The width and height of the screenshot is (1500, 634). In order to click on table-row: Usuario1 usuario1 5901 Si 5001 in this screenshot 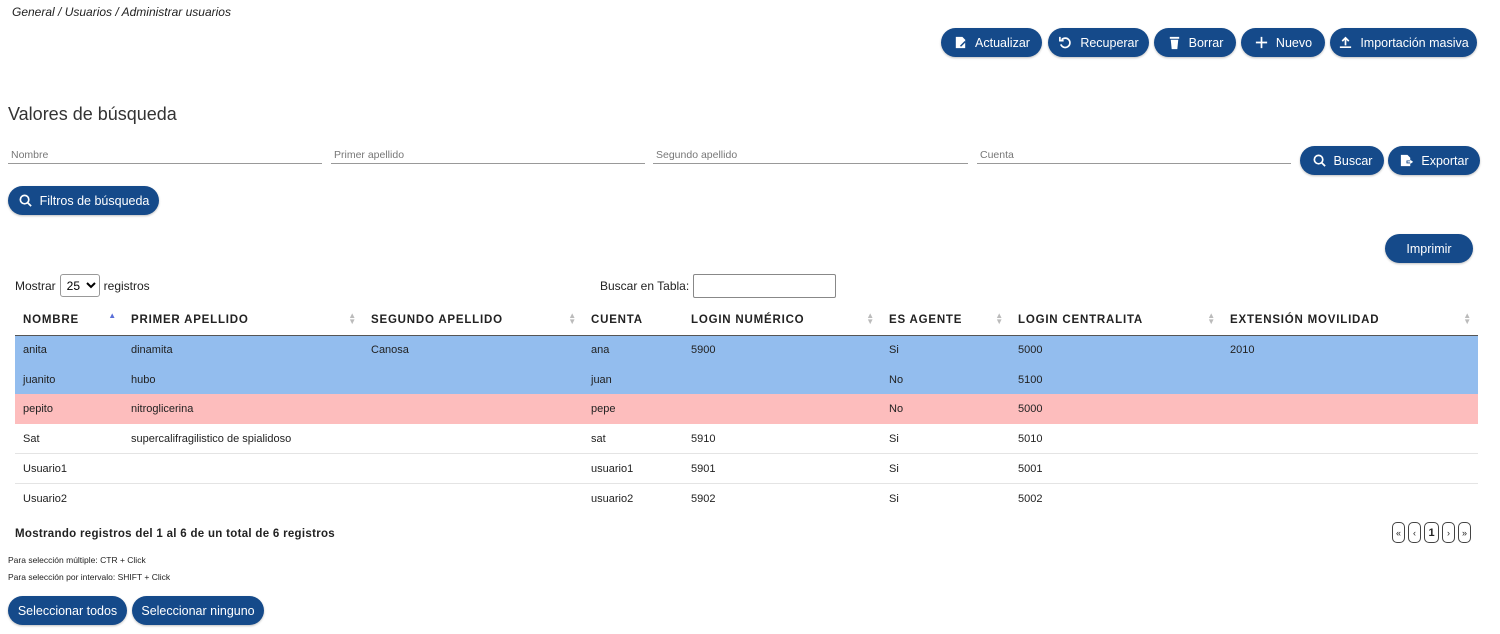, I will do `click(746, 468)`.